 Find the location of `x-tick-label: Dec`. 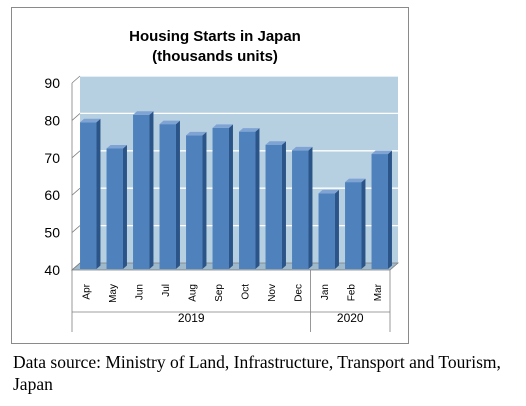

x-tick-label: Dec is located at coordinates (298, 293).